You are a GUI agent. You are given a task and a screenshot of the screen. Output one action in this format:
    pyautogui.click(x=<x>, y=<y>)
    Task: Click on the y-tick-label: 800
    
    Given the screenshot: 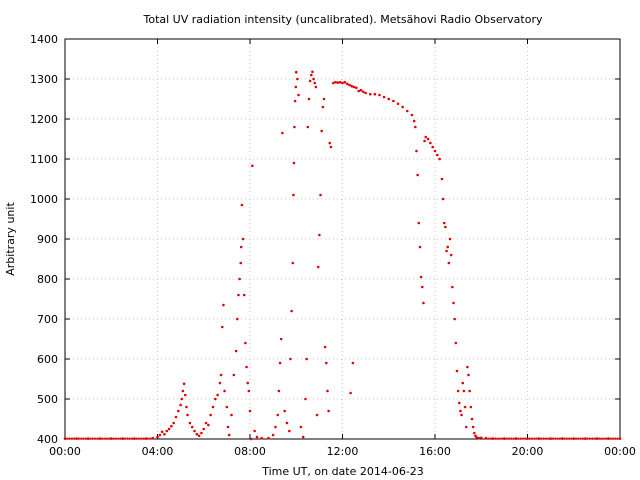 What is the action you would take?
    pyautogui.click(x=47, y=279)
    